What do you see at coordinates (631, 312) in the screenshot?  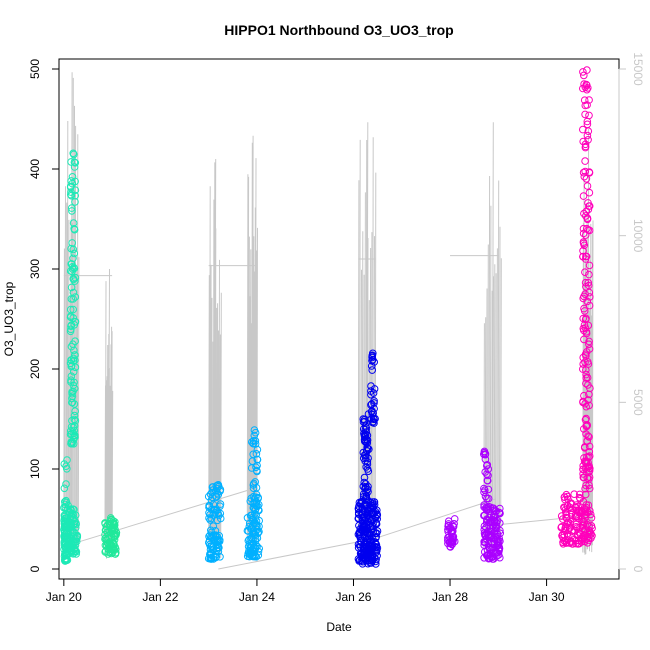 I see `y2-axis: 0 5000 10000 15000` at bounding box center [631, 312].